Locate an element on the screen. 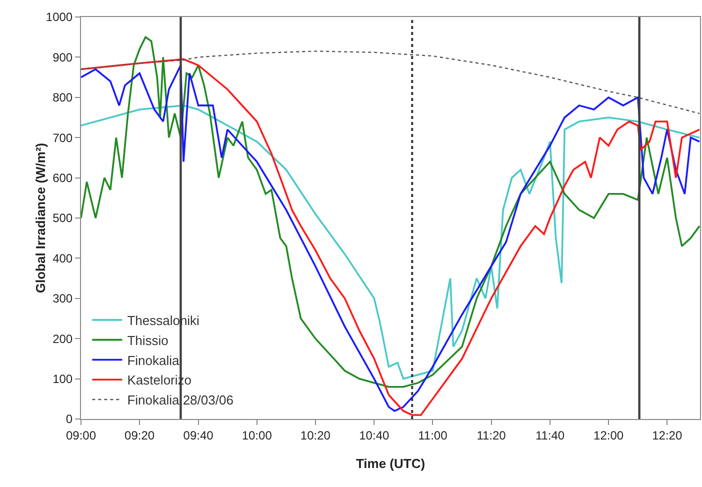  x-tick-label: 11:40 is located at coordinates (550, 435).